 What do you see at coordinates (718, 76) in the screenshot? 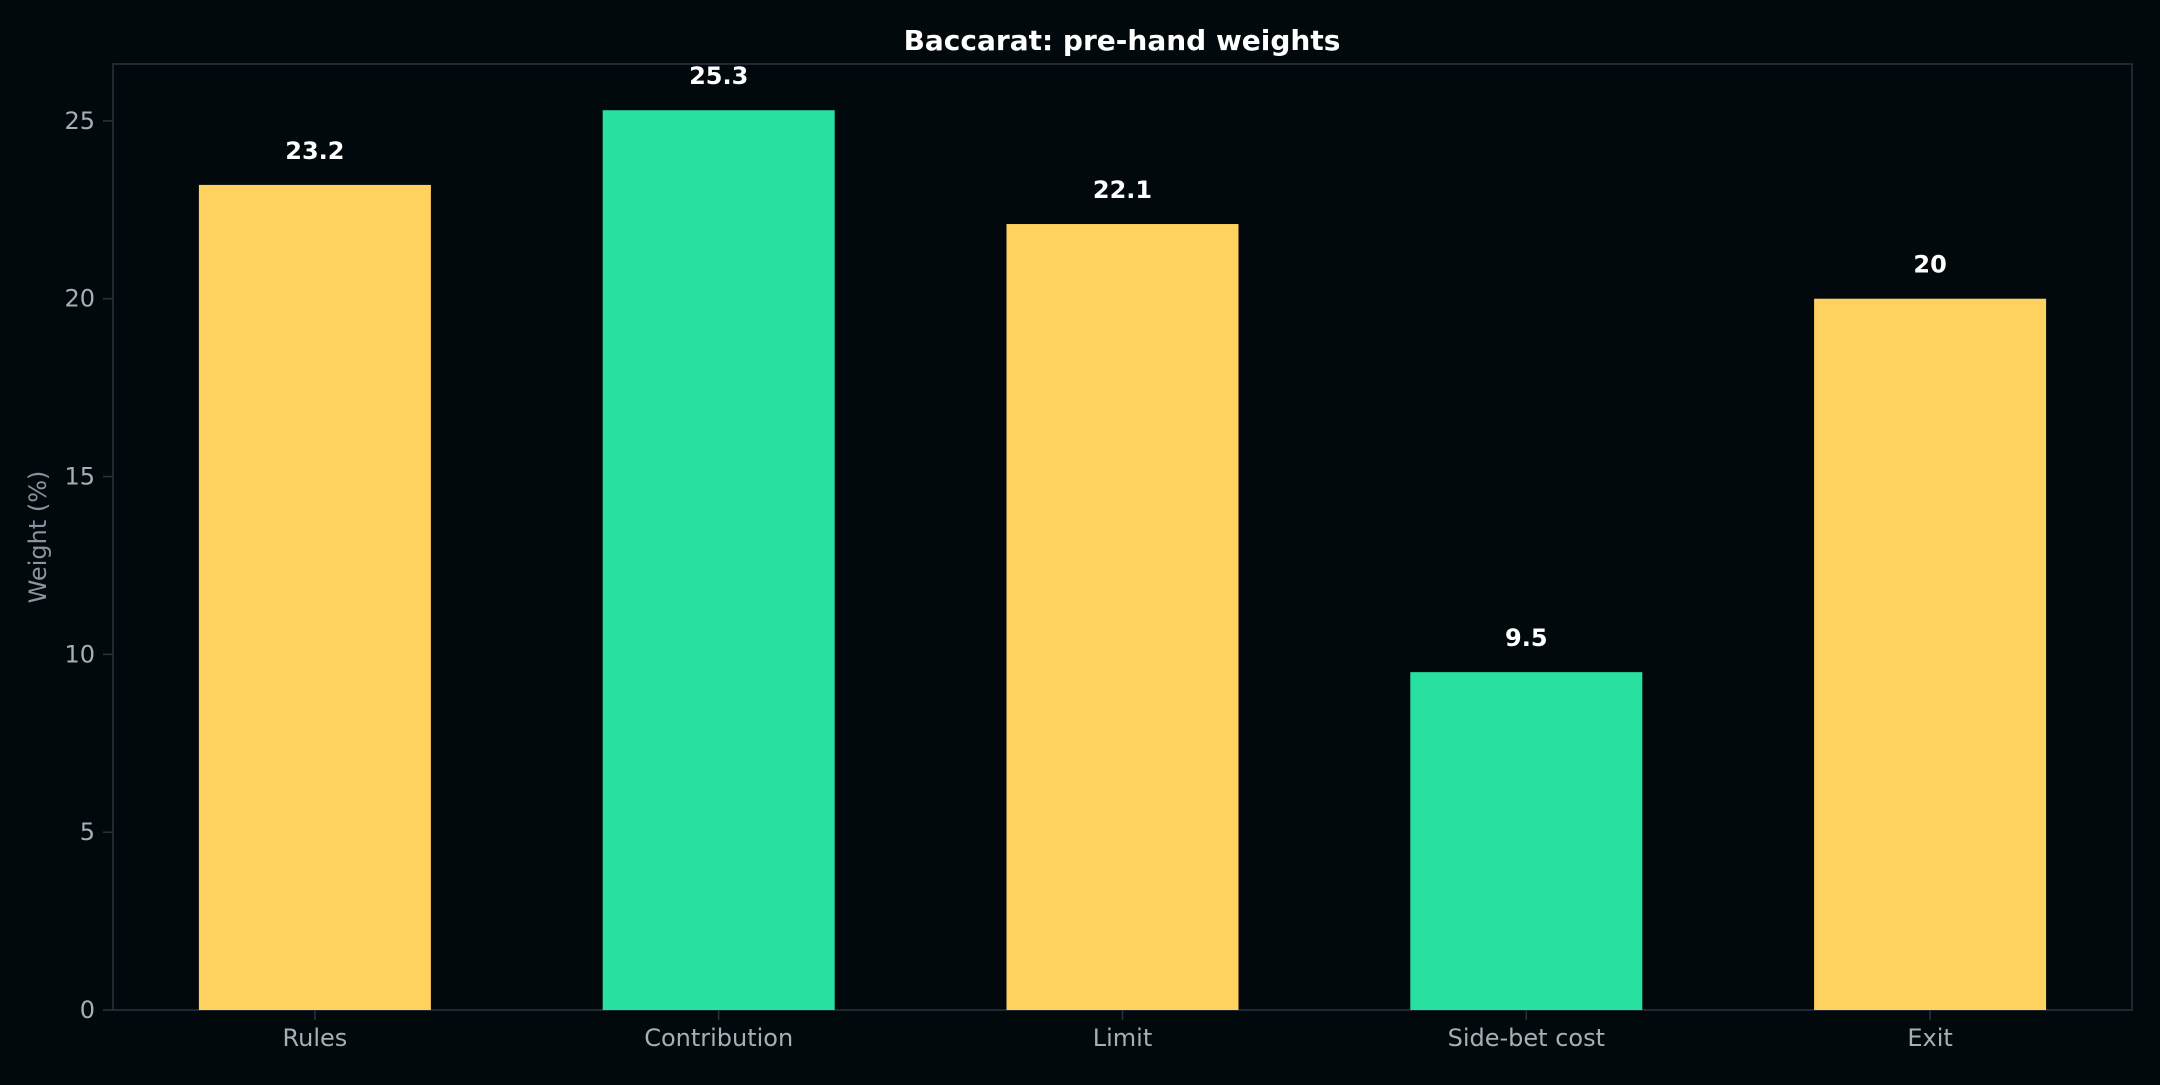
I see `bar-value-label: 25.3` at bounding box center [718, 76].